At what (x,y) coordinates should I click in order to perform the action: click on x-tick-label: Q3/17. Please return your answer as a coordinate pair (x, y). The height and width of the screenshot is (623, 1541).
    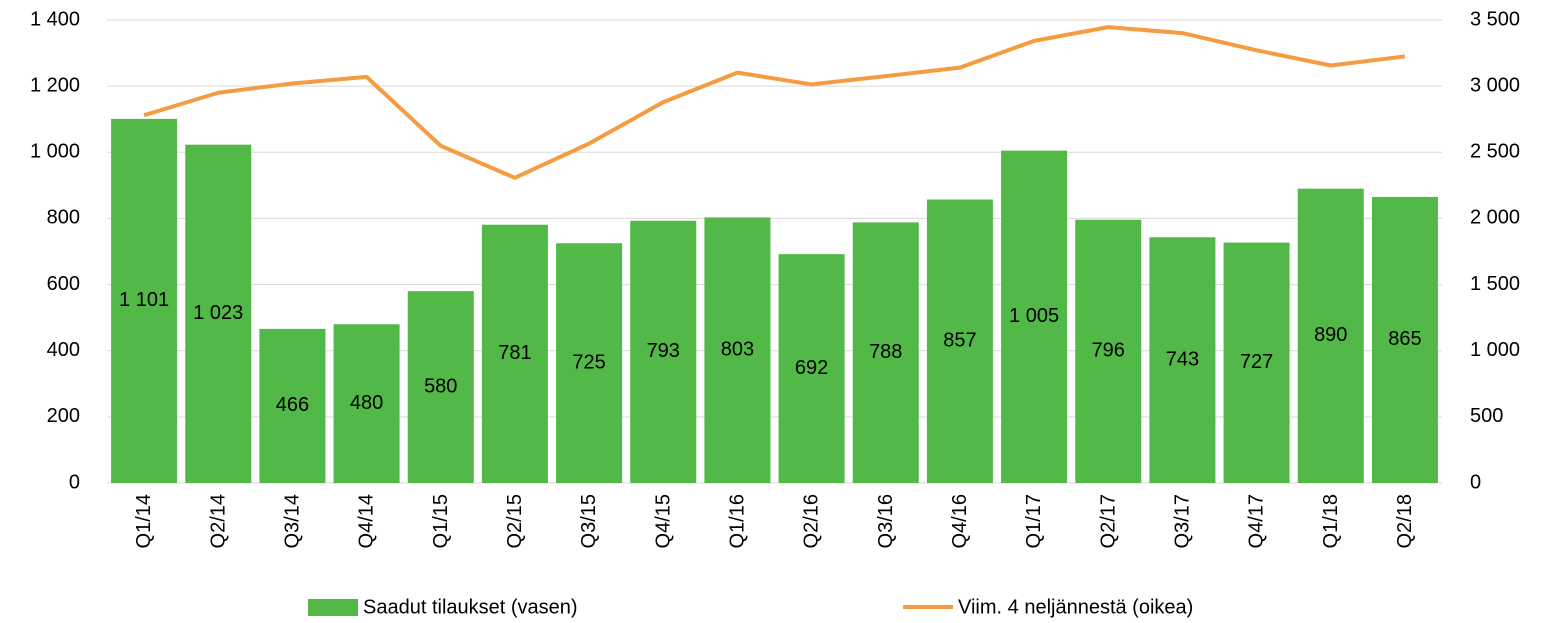
    Looking at the image, I should click on (1182, 521).